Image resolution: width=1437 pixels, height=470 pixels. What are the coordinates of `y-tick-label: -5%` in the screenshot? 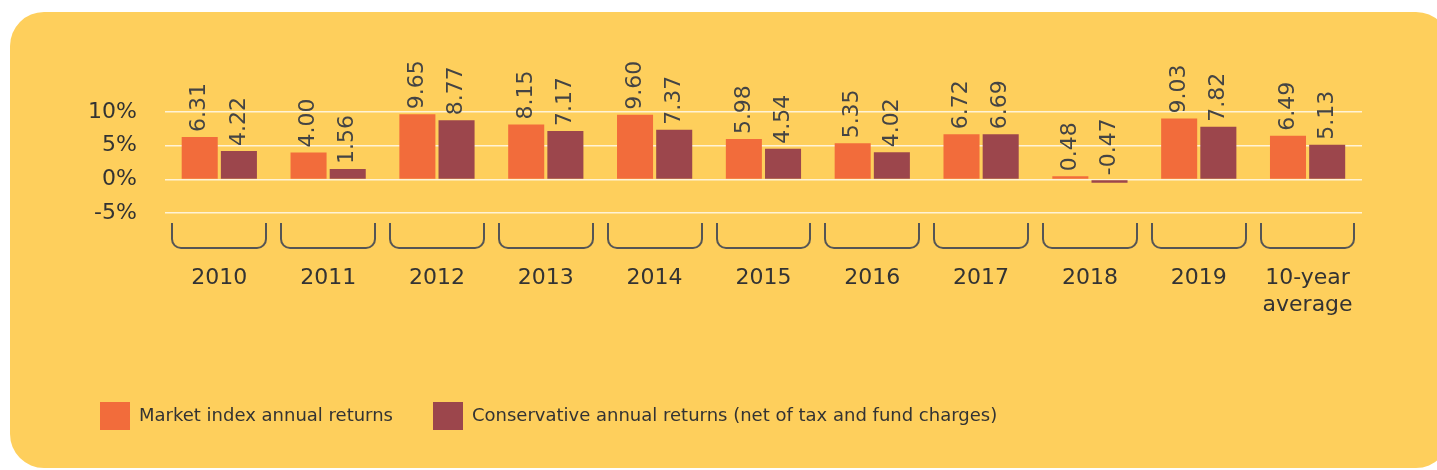 It's located at (115, 211).